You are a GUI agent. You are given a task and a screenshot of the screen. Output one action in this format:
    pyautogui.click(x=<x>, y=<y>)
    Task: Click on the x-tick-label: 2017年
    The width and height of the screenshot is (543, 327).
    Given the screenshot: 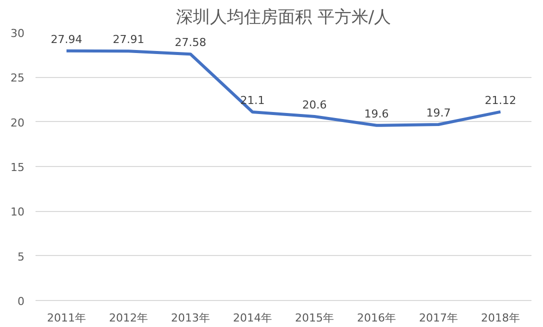 What is the action you would take?
    pyautogui.click(x=438, y=318)
    